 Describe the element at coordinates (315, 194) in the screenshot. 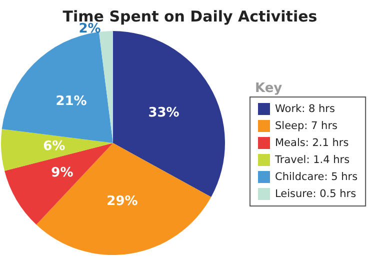

I see `legend-label: Leisure: 0.5 hrs` at that location.